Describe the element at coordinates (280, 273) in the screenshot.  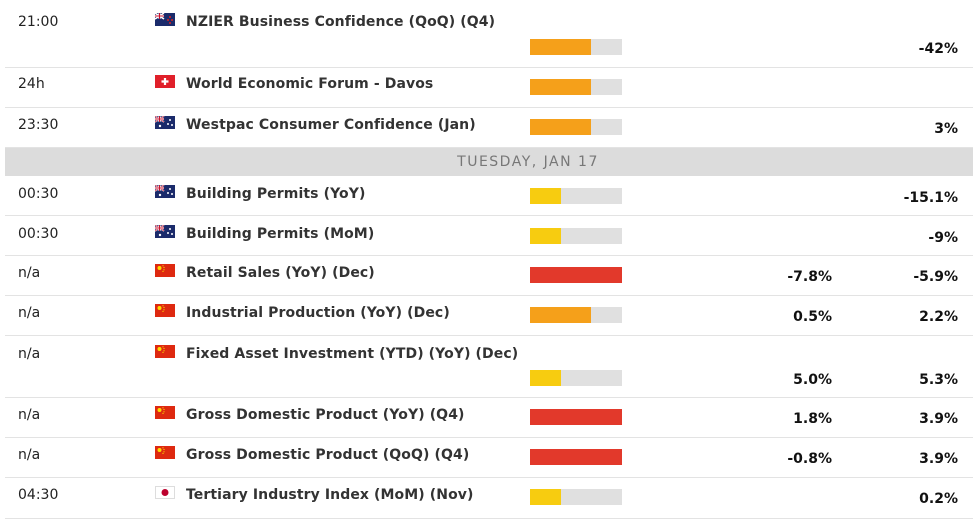
I see `event-name: Retail Sales (YoY) (Dec)` at that location.